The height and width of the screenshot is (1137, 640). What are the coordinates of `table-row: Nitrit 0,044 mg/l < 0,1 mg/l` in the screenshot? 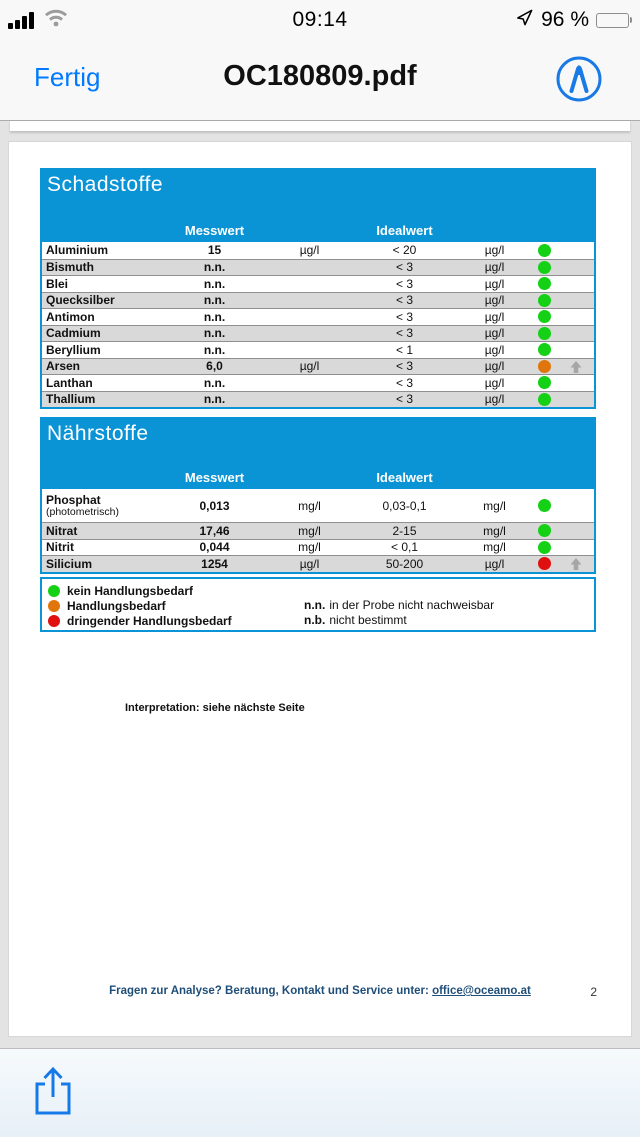 It's located at (318, 547).